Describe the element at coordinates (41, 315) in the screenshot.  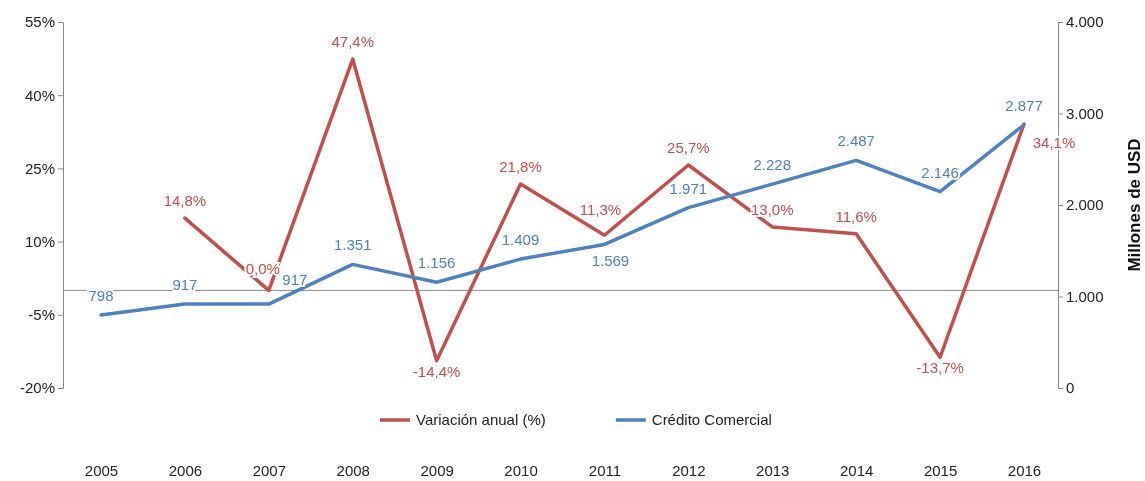
I see `y-tick-label: -5%` at that location.